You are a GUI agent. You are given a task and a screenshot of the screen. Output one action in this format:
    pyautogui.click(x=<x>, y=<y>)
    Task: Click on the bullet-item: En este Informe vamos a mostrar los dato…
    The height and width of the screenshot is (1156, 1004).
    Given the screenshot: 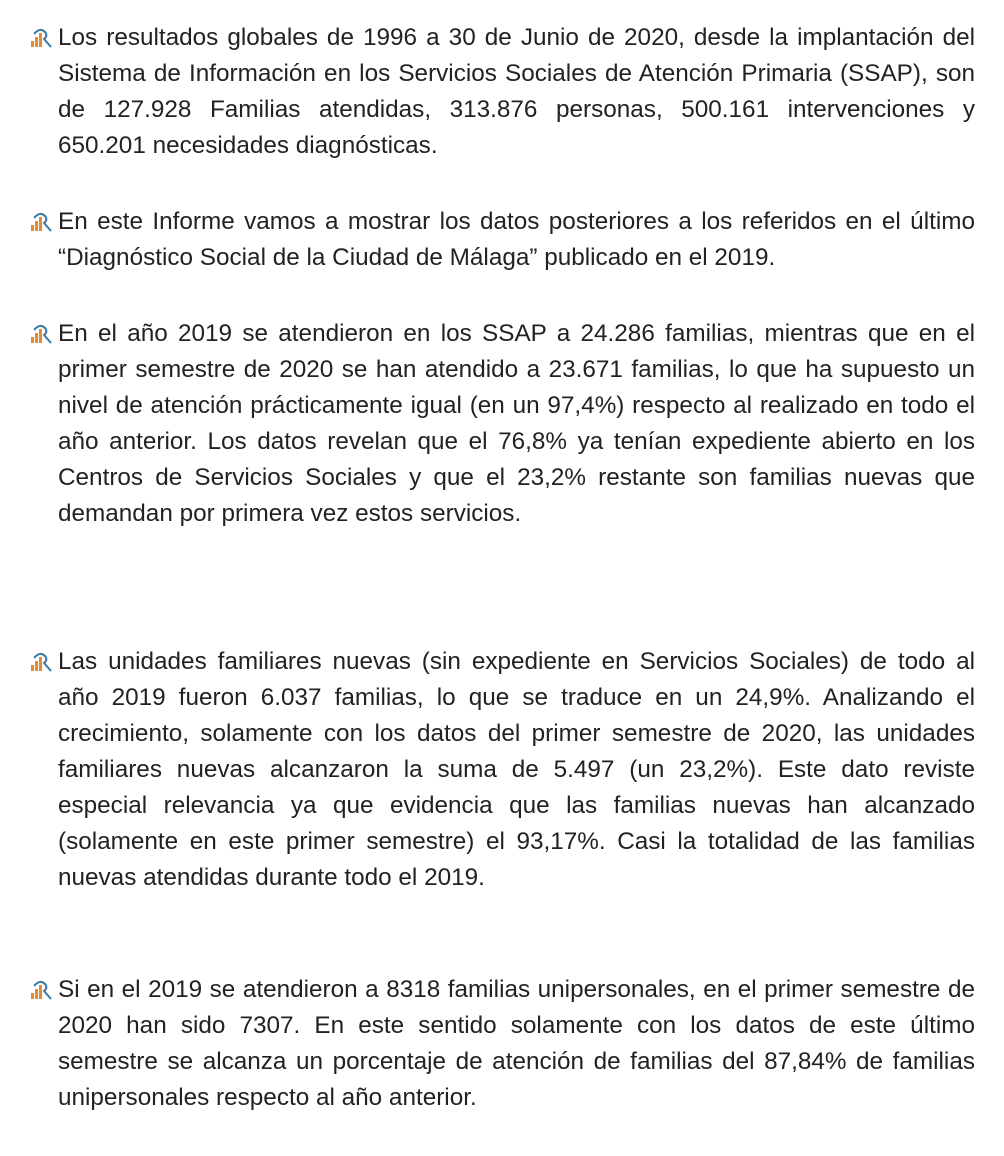 What is the action you would take?
    pyautogui.click(x=502, y=240)
    